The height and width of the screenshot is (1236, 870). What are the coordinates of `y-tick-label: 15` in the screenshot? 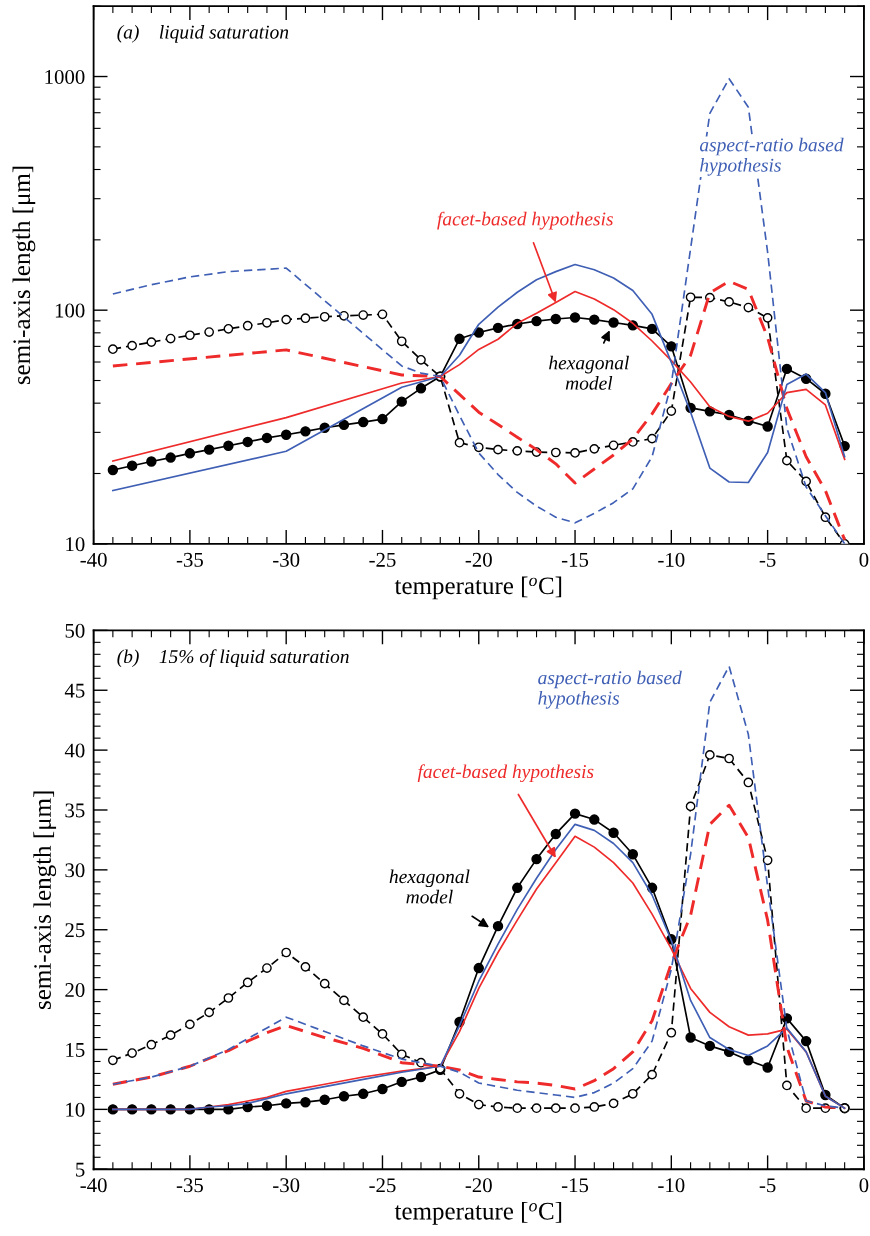 It's located at (75, 1049).